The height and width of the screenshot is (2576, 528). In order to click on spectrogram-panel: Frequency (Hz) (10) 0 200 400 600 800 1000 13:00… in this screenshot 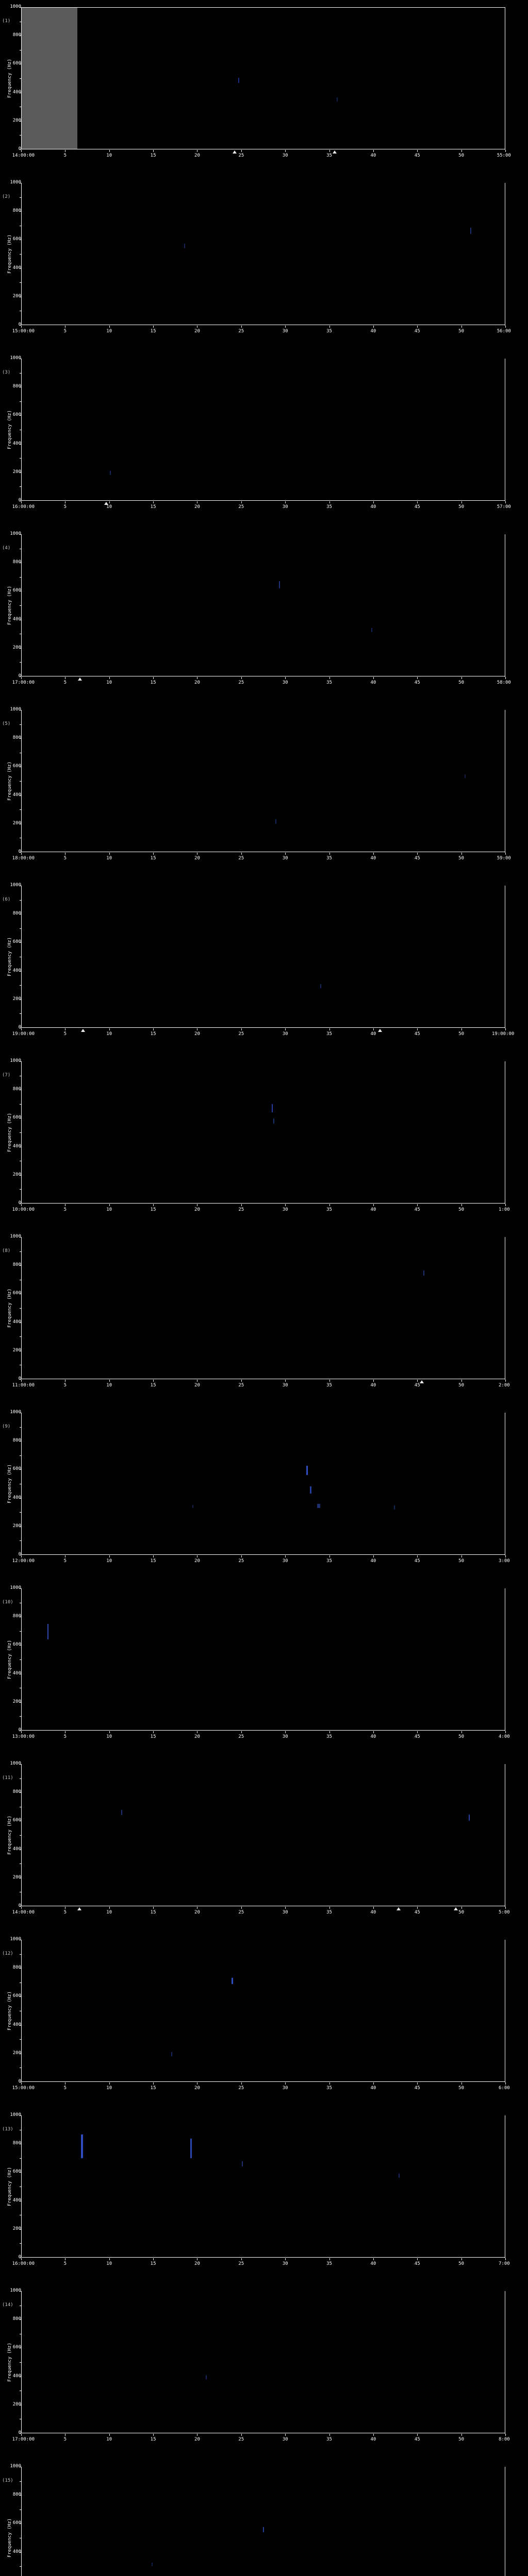, I will do `click(264, 1669)`.